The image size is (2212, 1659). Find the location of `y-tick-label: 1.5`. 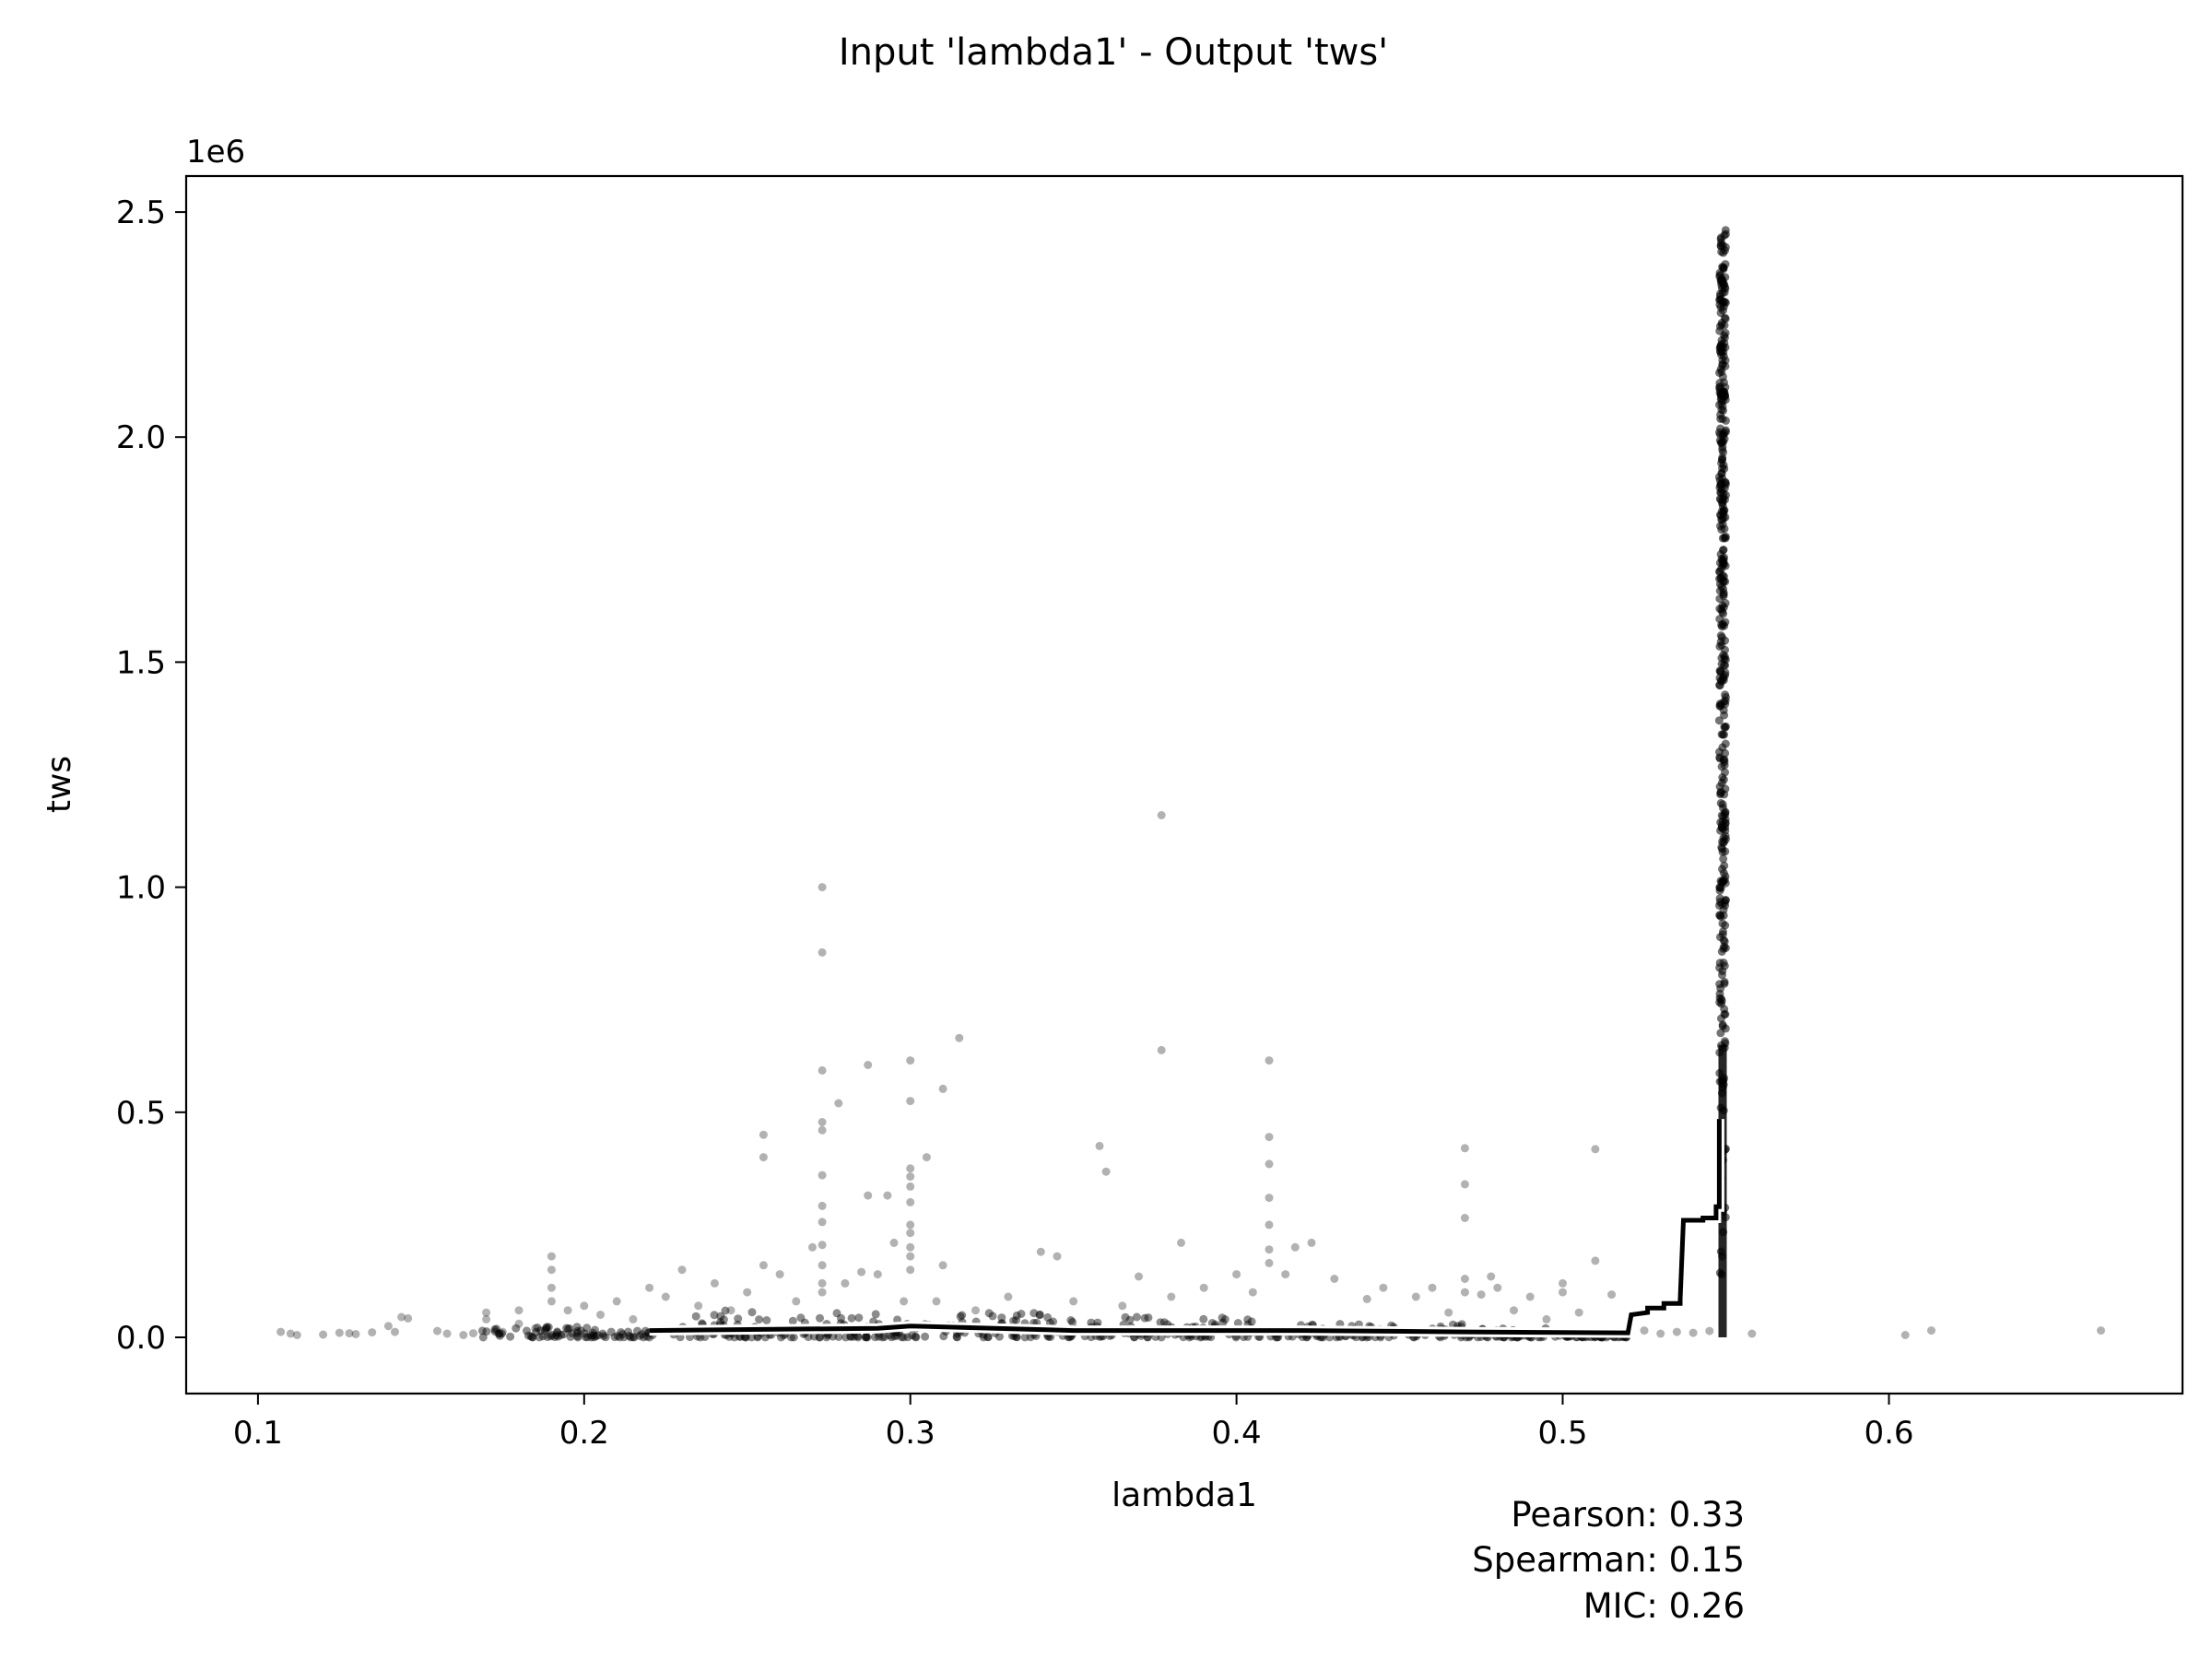

y-tick-label: 1.5 is located at coordinates (141, 662).